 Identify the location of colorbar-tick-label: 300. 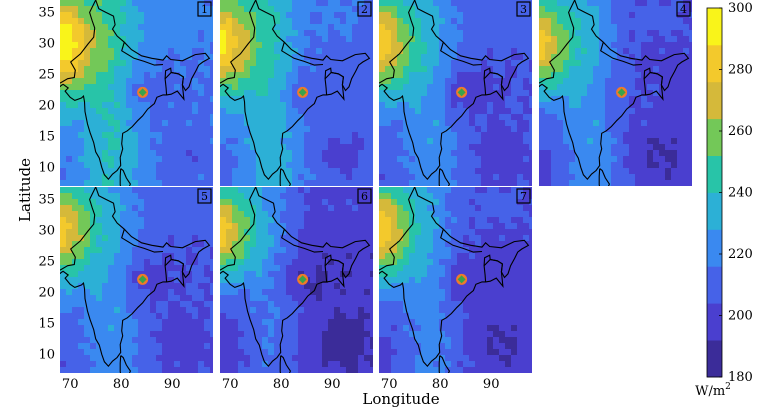
(740, 8).